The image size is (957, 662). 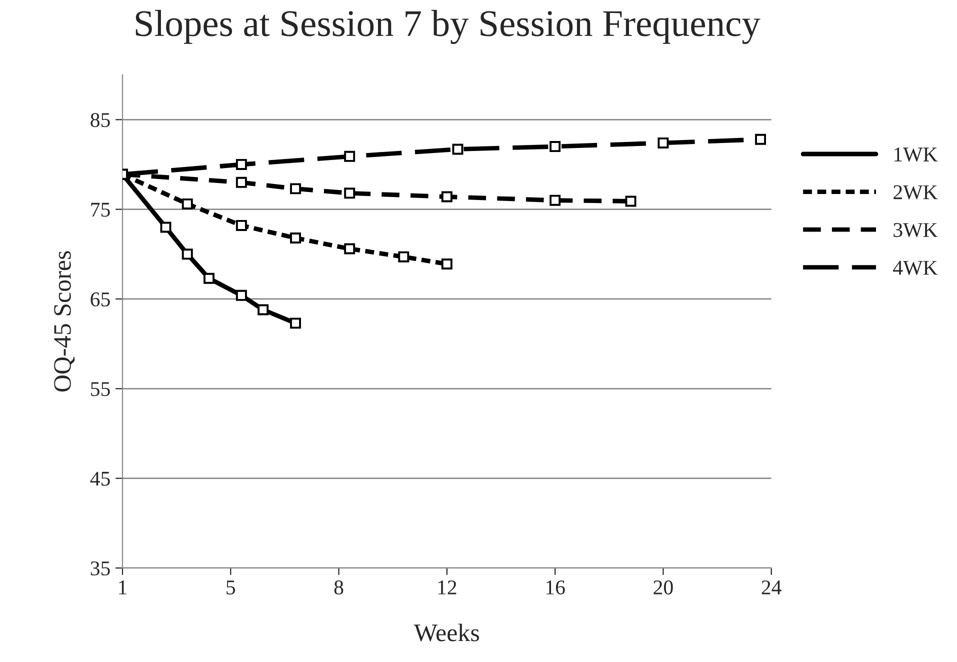 What do you see at coordinates (64, 321) in the screenshot?
I see `y-axis-title: OQ-45 Scores` at bounding box center [64, 321].